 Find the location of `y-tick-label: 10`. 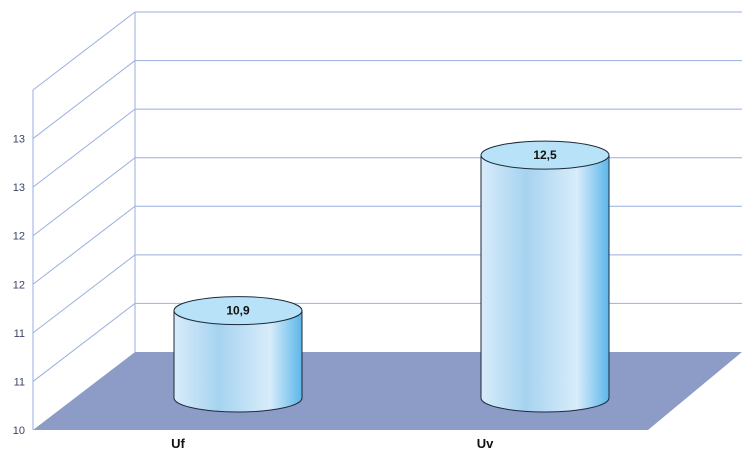

y-tick-label: 10 is located at coordinates (19, 431).